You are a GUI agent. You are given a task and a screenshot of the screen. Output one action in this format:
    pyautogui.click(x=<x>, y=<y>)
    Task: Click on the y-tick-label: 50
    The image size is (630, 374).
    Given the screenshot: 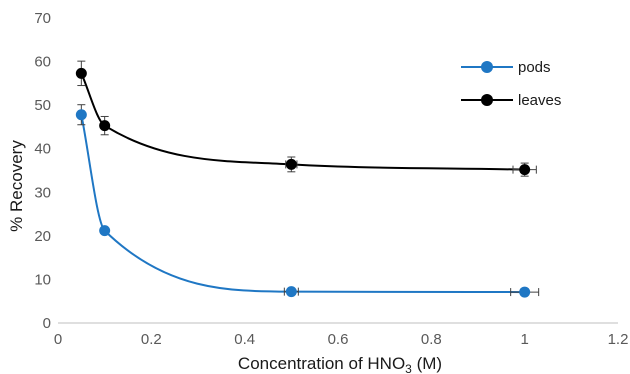 What is the action you would take?
    pyautogui.click(x=42, y=105)
    